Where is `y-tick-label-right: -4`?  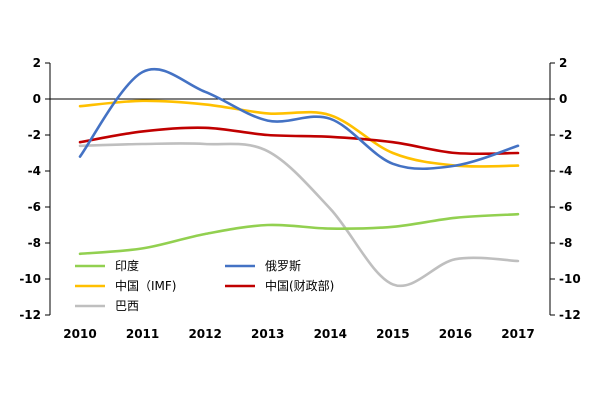
y-tick-label-right: -4 is located at coordinates (565, 171).